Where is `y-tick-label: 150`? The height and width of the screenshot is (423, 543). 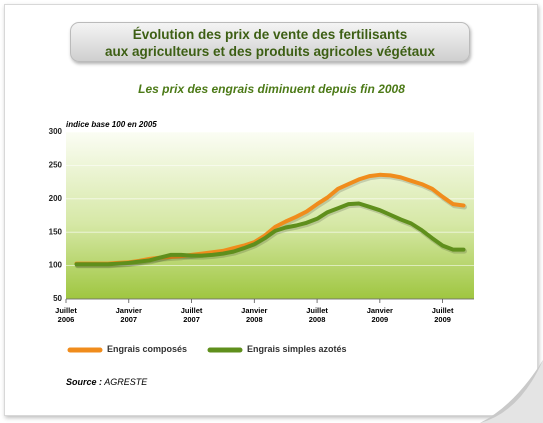 y-tick-label: 150 is located at coordinates (56, 231).